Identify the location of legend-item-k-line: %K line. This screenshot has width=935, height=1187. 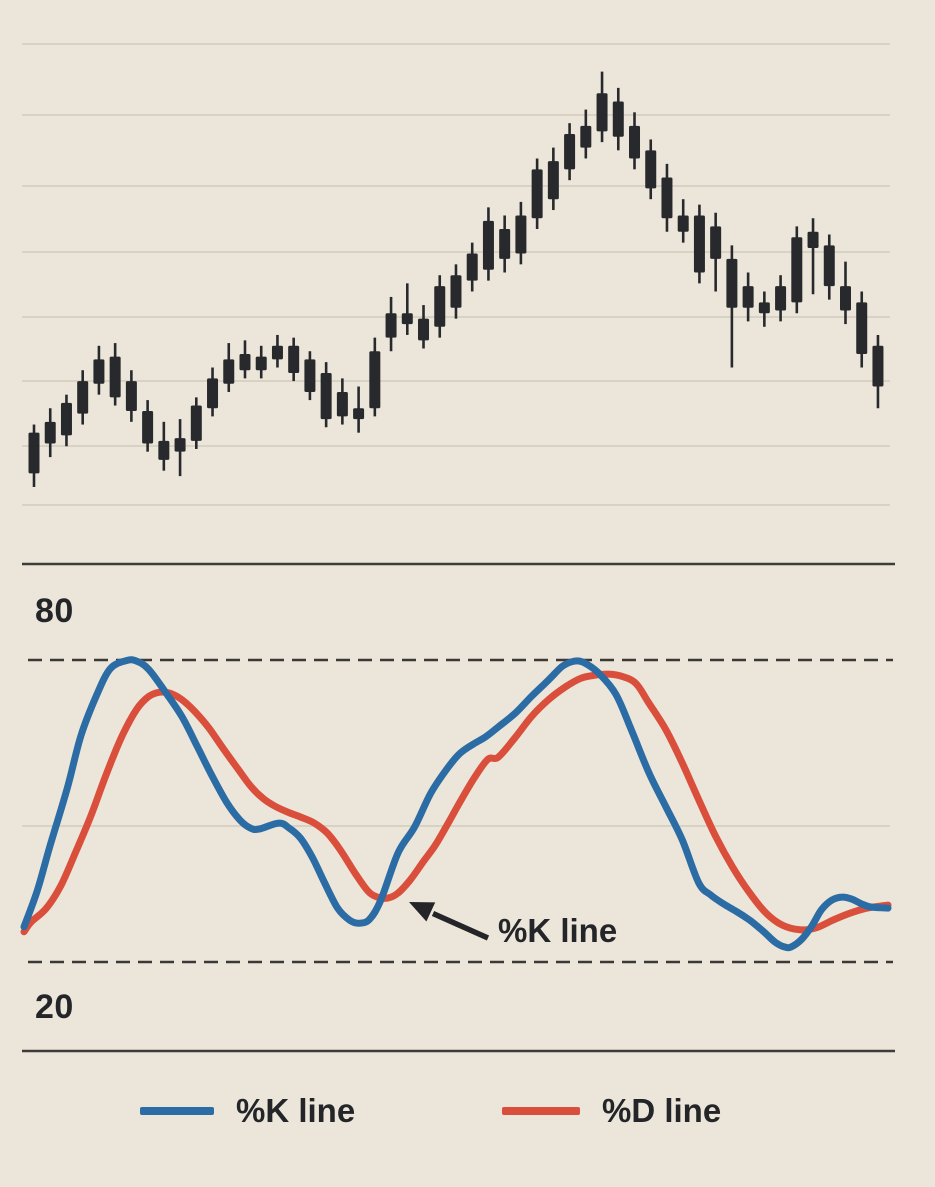
(247, 1111).